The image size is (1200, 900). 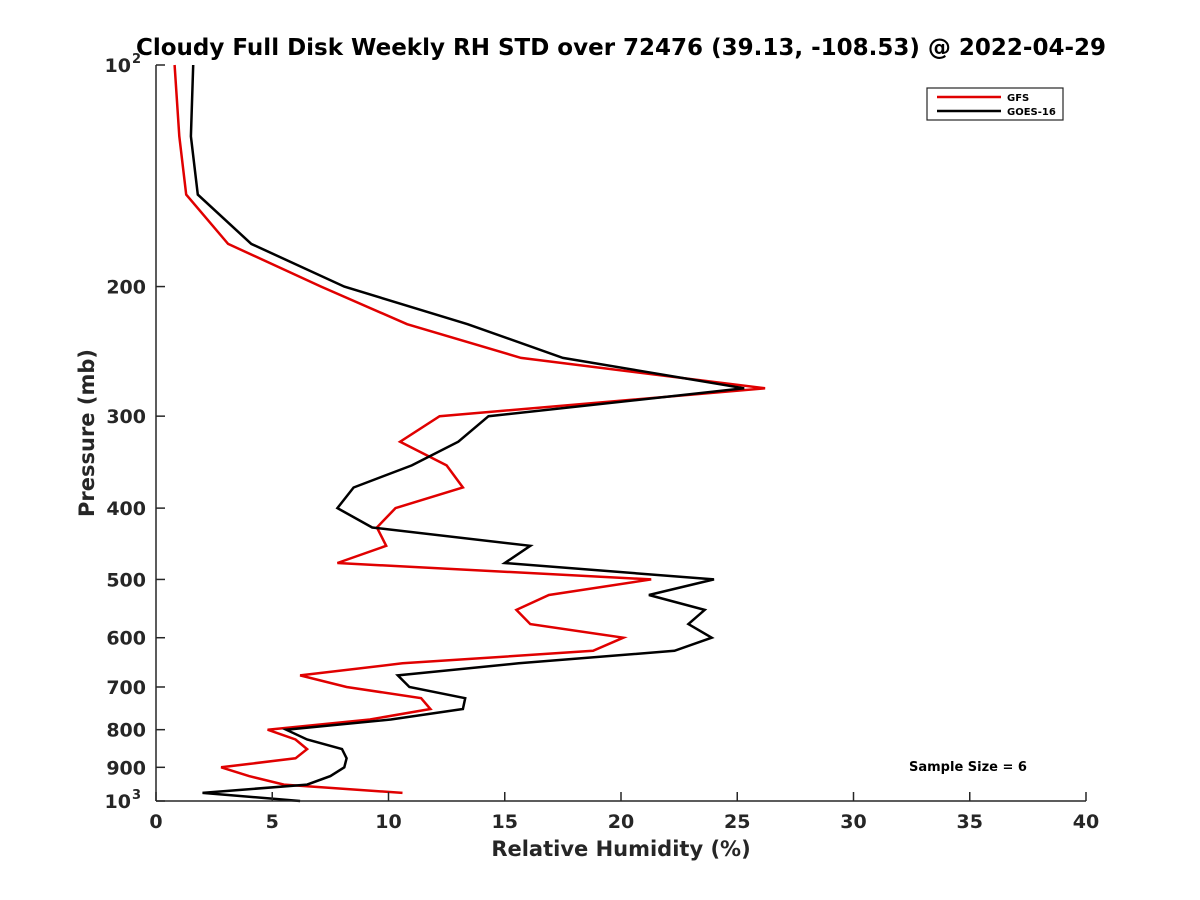 I want to click on y-tick-label: 500, so click(x=126, y=580).